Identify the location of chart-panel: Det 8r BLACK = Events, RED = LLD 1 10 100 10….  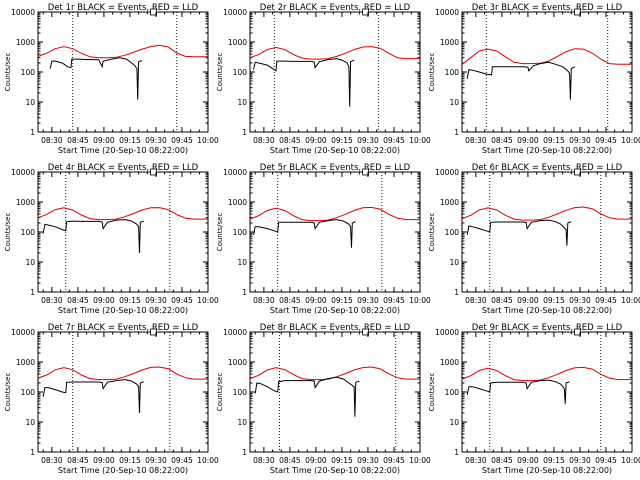
(323, 399).